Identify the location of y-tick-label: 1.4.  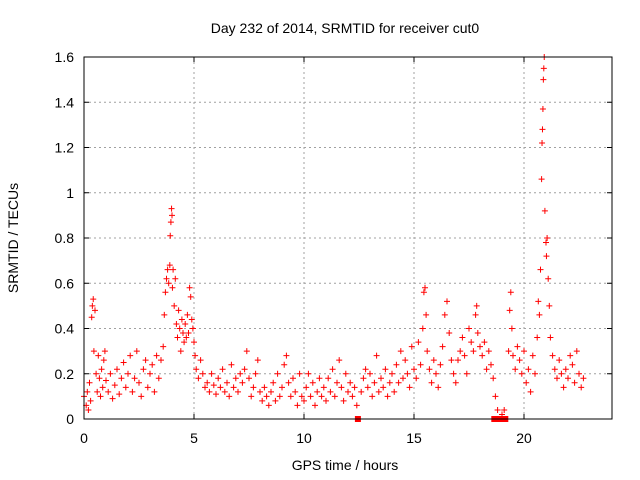
(65, 102).